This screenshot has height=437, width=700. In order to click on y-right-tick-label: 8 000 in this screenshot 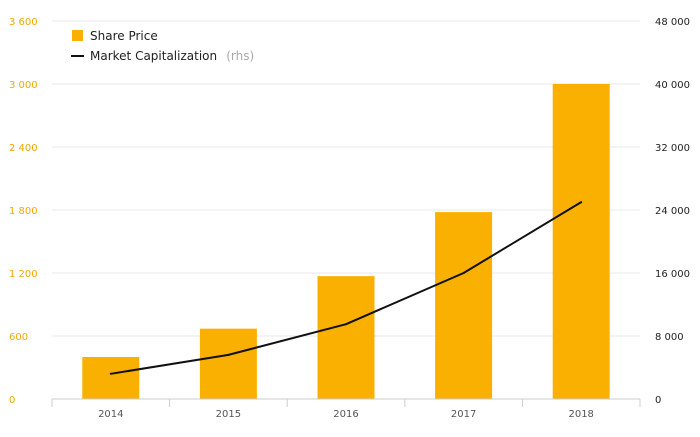, I will do `click(669, 337)`.